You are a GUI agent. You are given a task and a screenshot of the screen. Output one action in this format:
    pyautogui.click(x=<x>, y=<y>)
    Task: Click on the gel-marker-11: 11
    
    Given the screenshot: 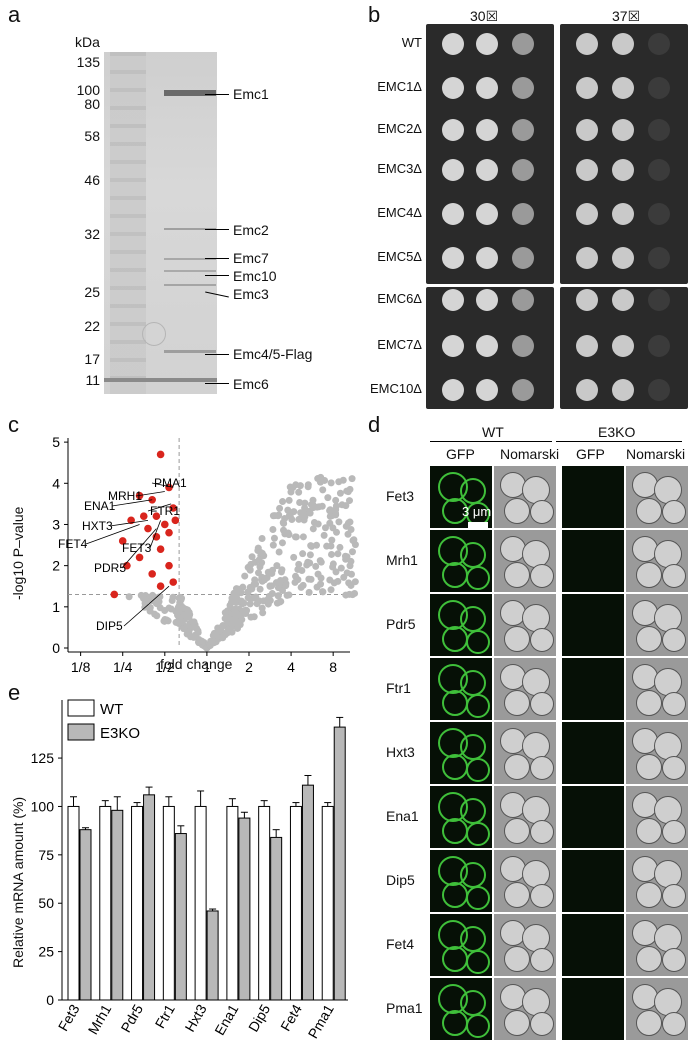 What is the action you would take?
    pyautogui.click(x=92, y=380)
    